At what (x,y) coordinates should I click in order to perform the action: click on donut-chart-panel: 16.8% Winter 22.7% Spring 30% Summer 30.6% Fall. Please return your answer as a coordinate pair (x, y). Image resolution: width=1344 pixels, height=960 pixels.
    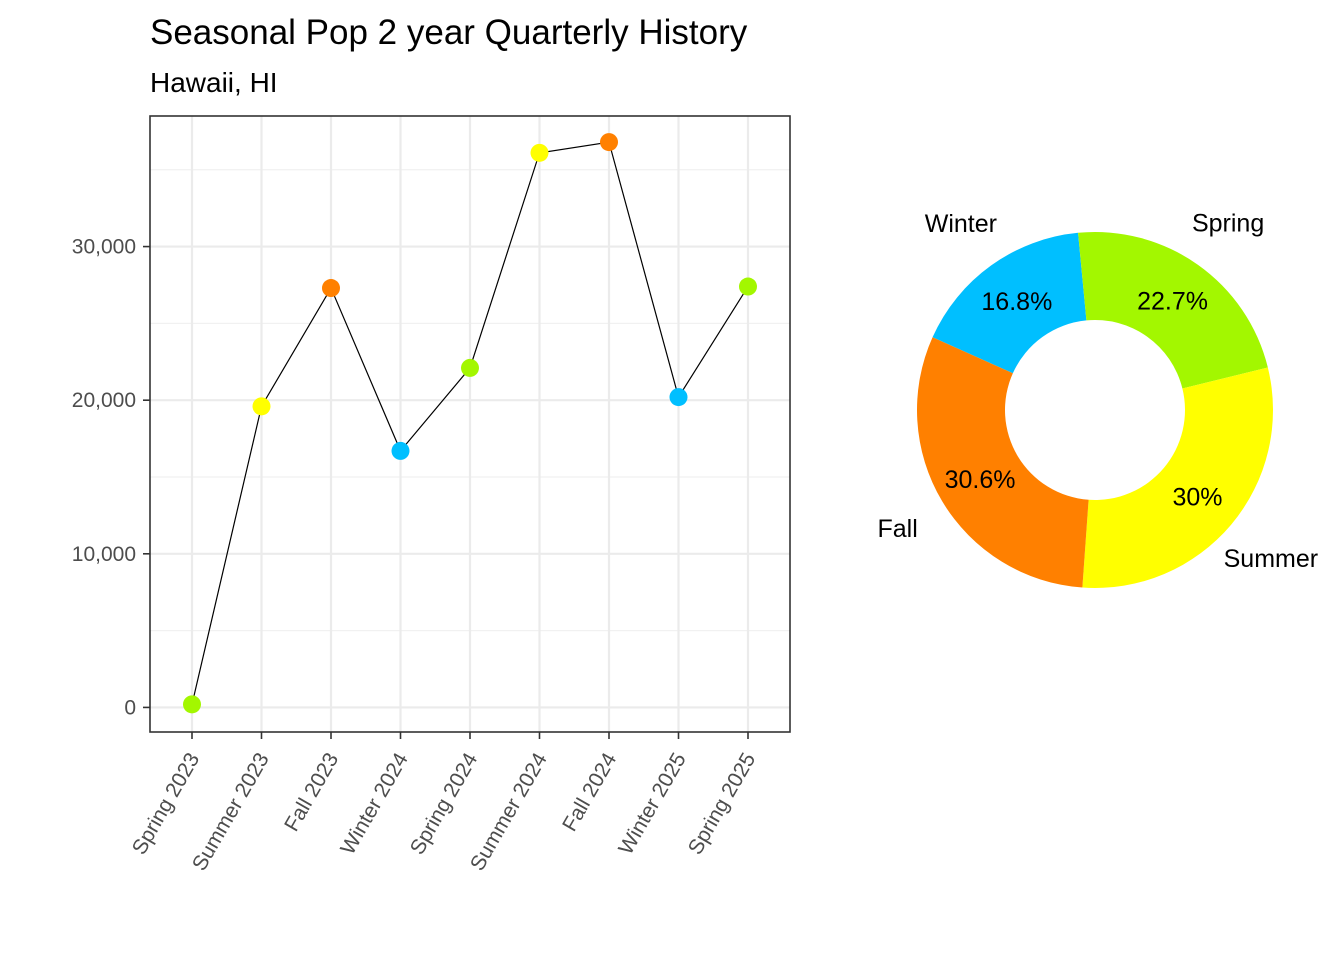
    Looking at the image, I should click on (1098, 398).